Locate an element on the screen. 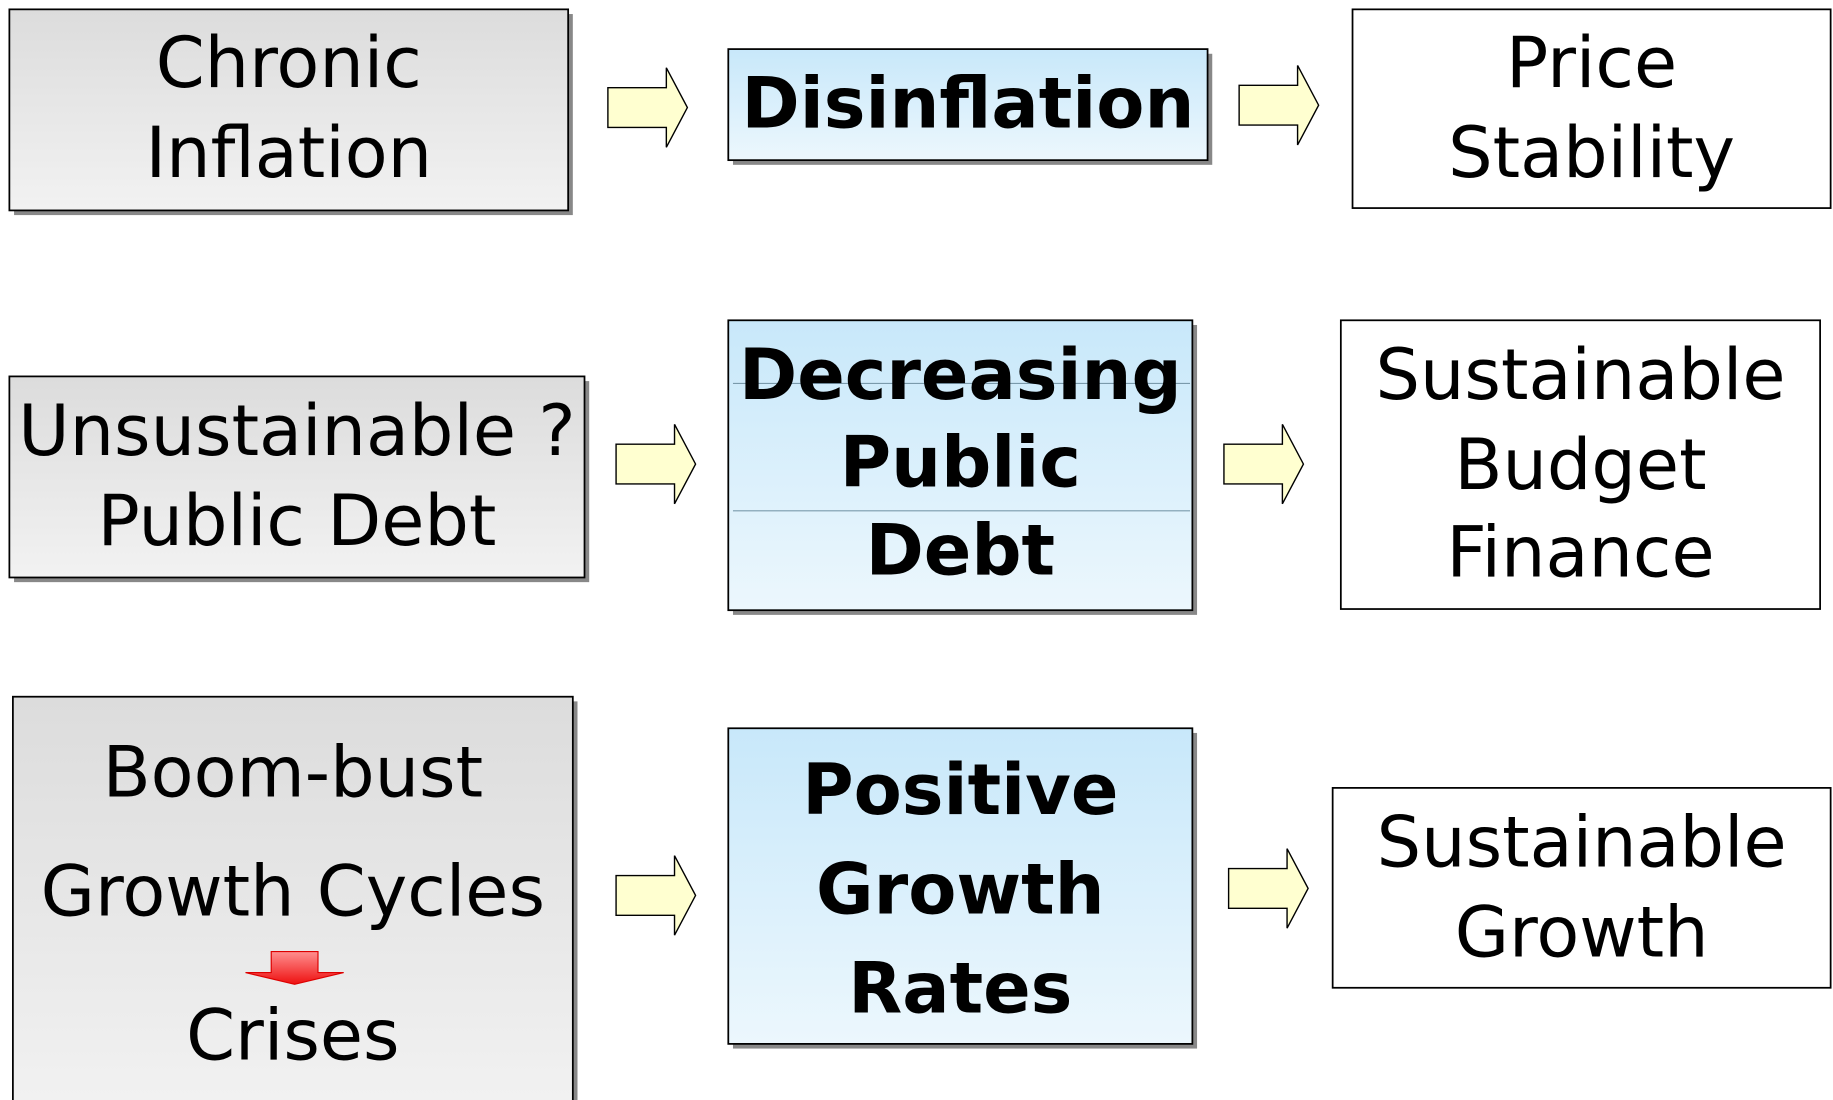 This screenshot has width=1833, height=1100. problem-text: Crises is located at coordinates (293, 1035).